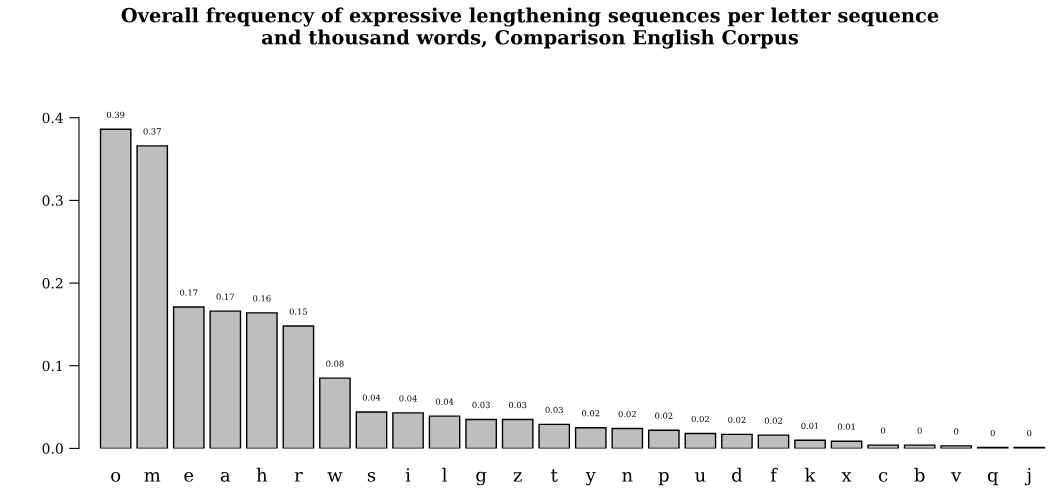  Describe the element at coordinates (152, 131) in the screenshot. I see `data-label: 0.37` at that location.